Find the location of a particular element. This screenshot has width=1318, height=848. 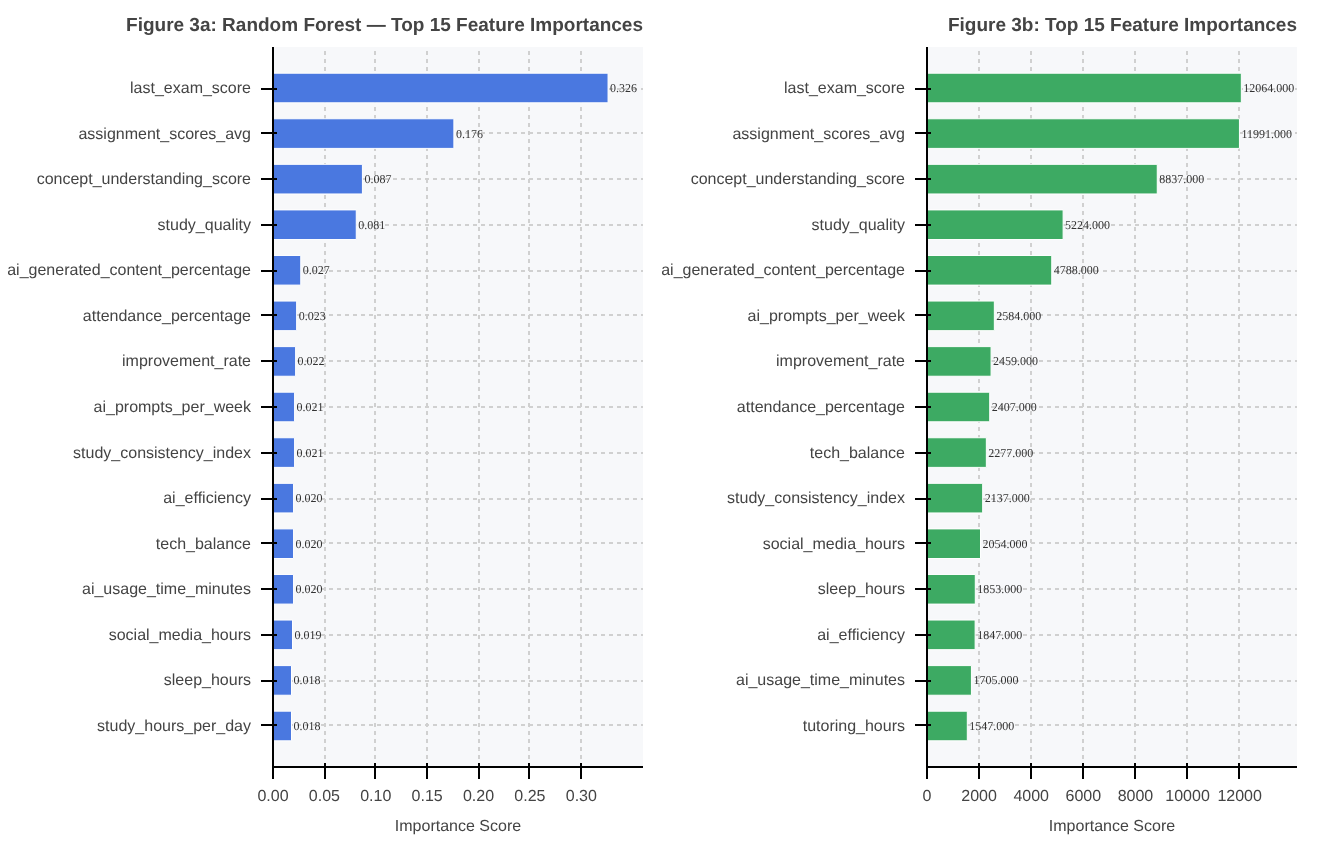

x-tick-label: 4000 is located at coordinates (1032, 796).